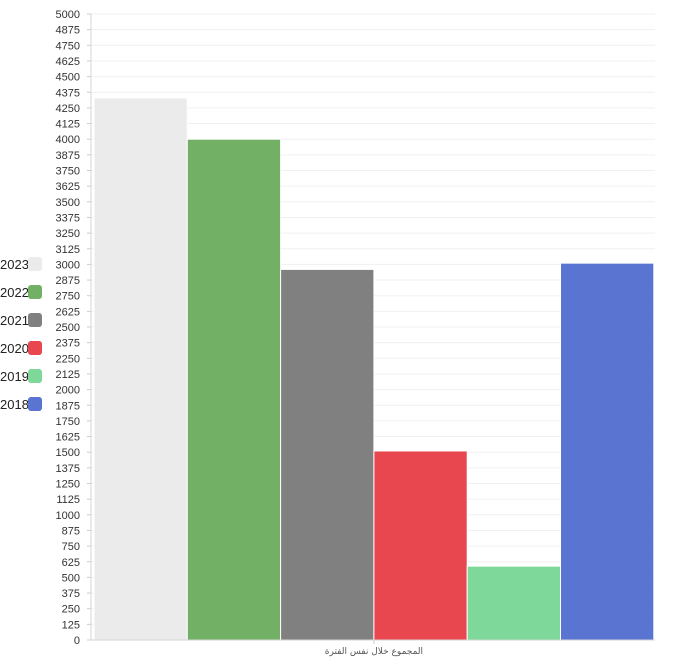 The width and height of the screenshot is (700, 663). I want to click on y-tick-label: 3375, so click(68, 218).